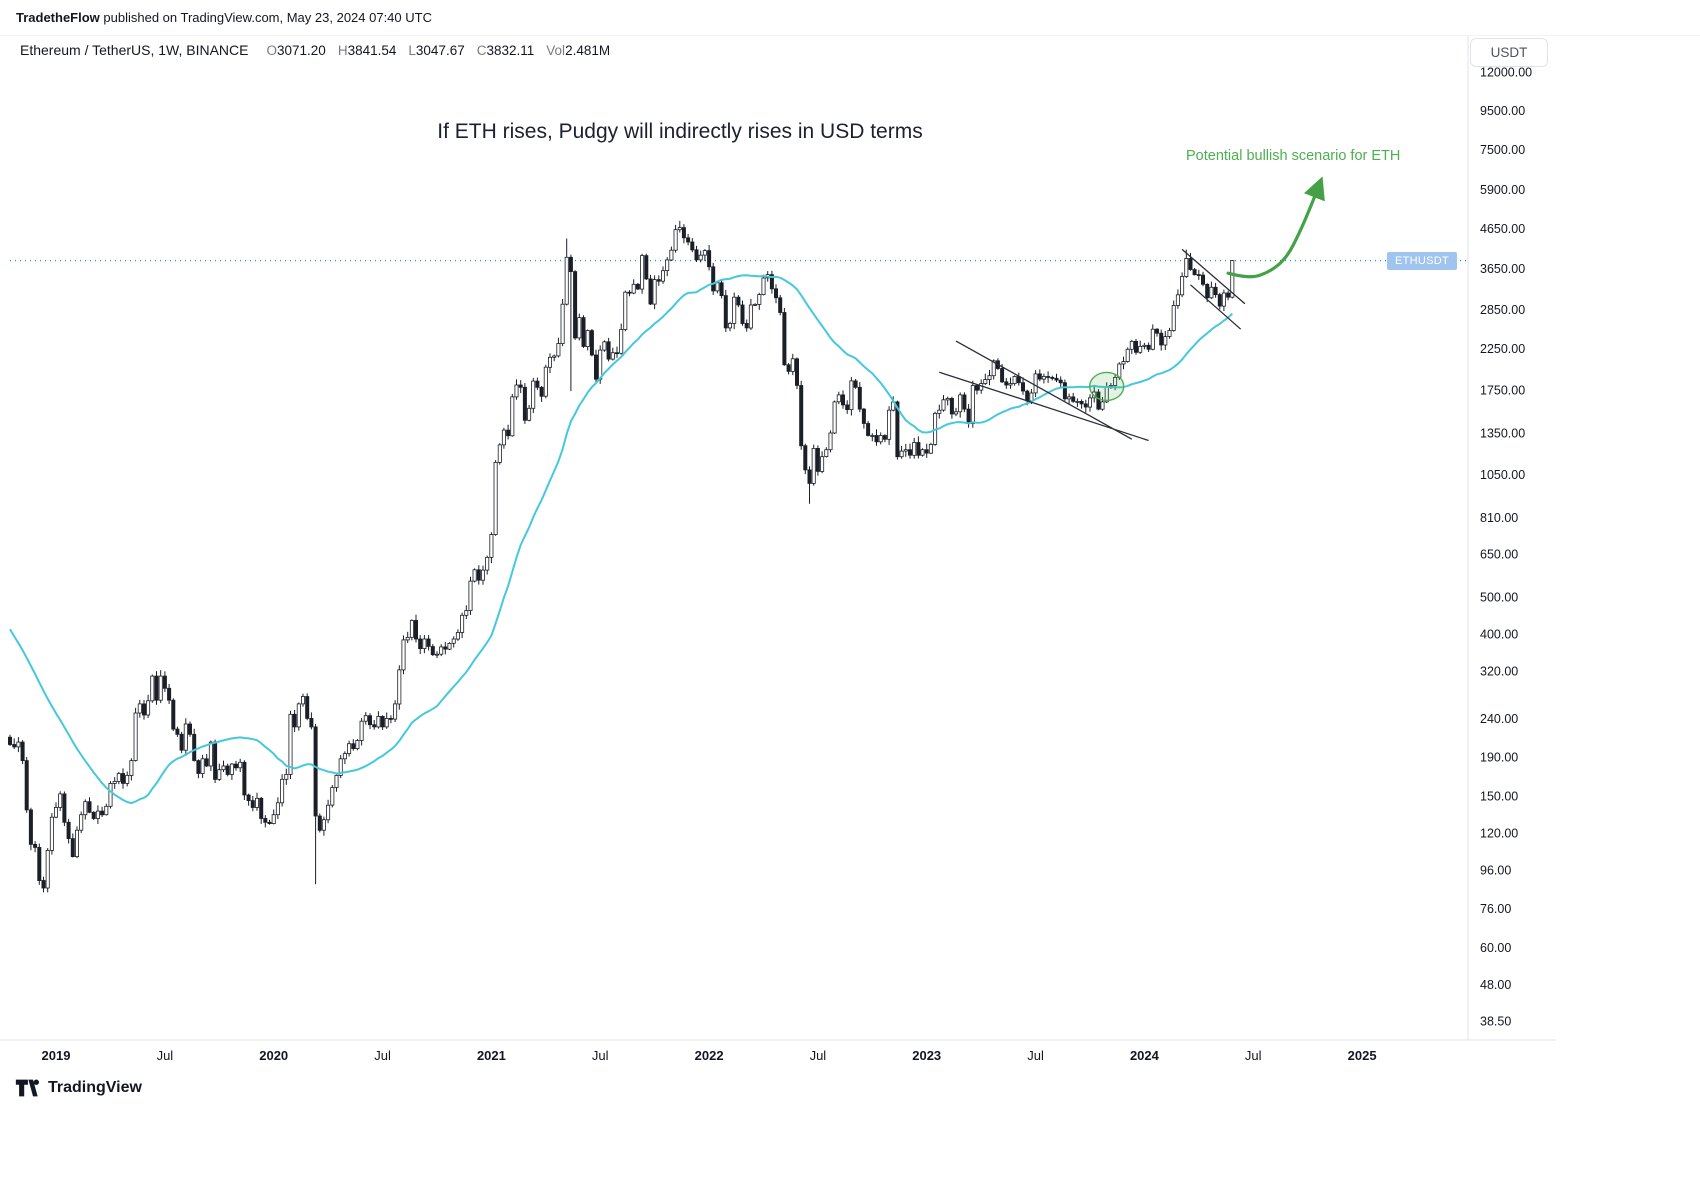 This screenshot has height=1203, width=1700. Describe the element at coordinates (510, 50) in the screenshot. I see `ohlc-close-value: 3832.11` at that location.